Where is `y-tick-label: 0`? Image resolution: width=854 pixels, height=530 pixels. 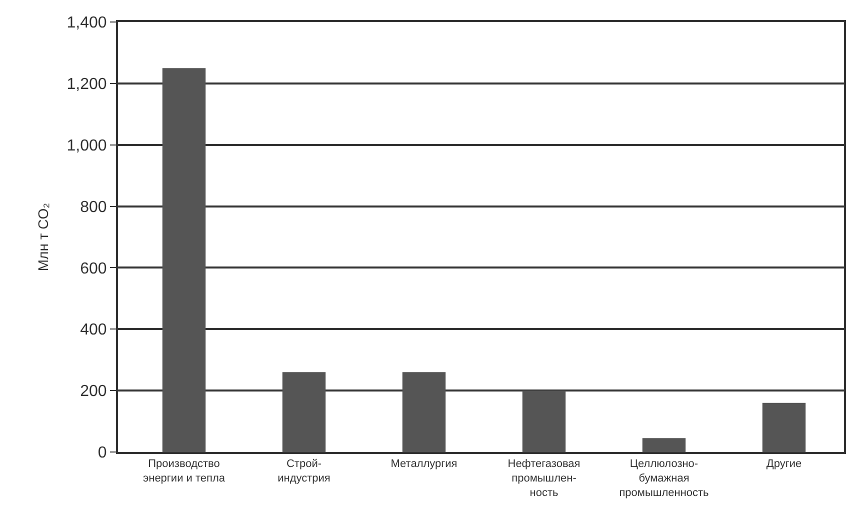
y-tick-label: 0 is located at coordinates (102, 453).